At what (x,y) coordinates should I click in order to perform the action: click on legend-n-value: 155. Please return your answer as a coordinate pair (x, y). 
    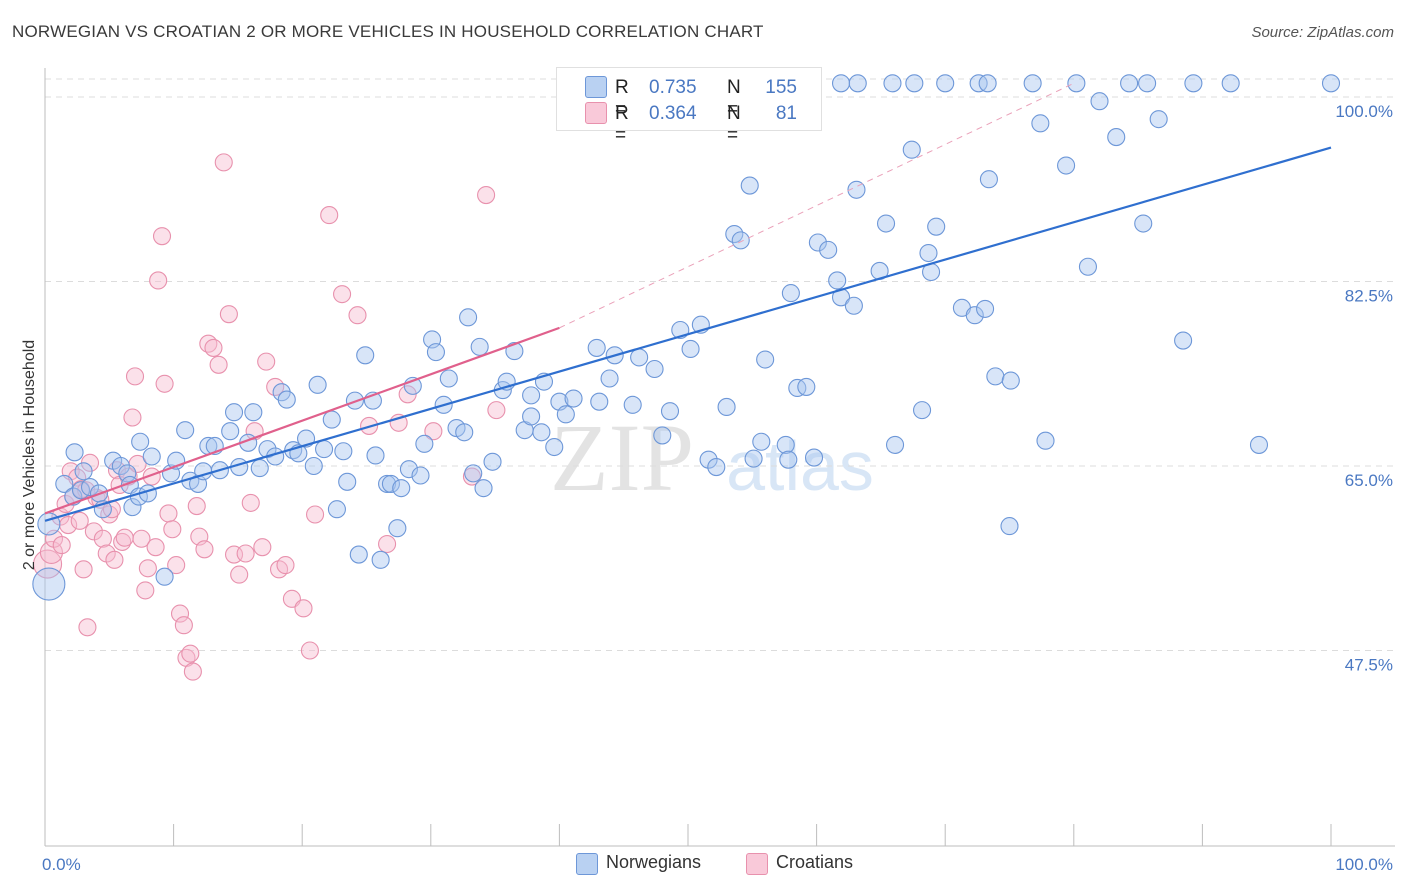
    Looking at the image, I should click on (781, 87).